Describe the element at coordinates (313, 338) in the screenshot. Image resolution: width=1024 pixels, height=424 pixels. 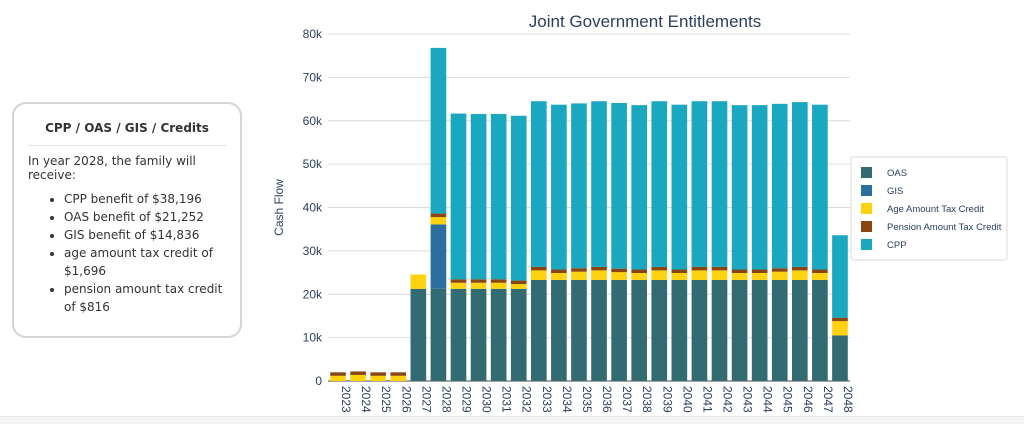
I see `y-tick-label: 10k` at that location.